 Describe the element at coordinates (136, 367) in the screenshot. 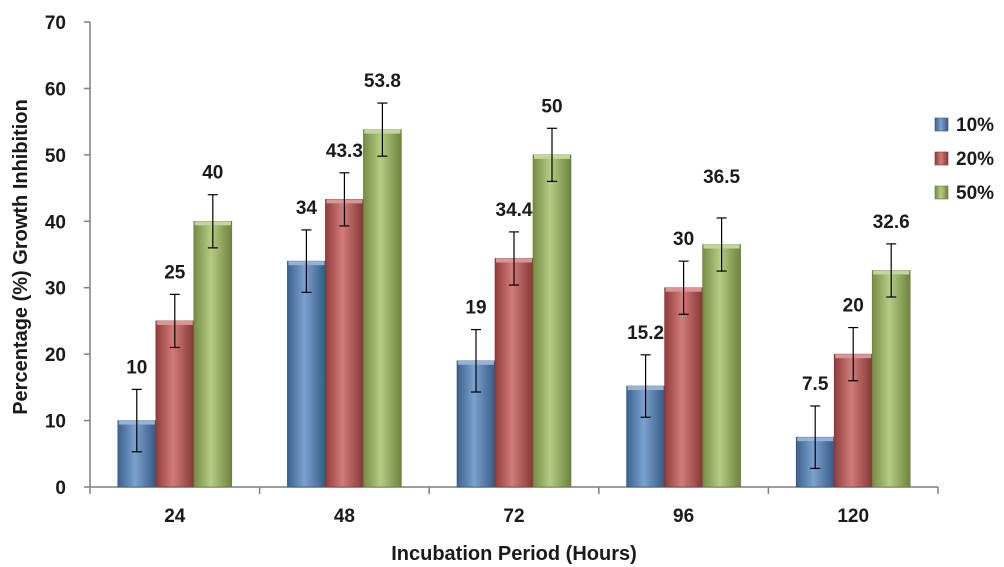

I see `data-label: 10` at that location.